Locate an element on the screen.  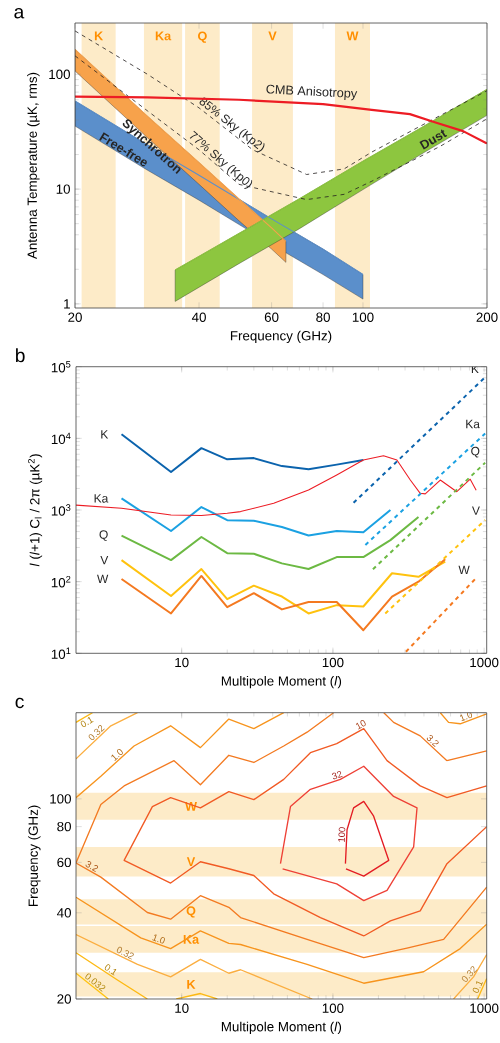
series-label: K is located at coordinates (105, 434).